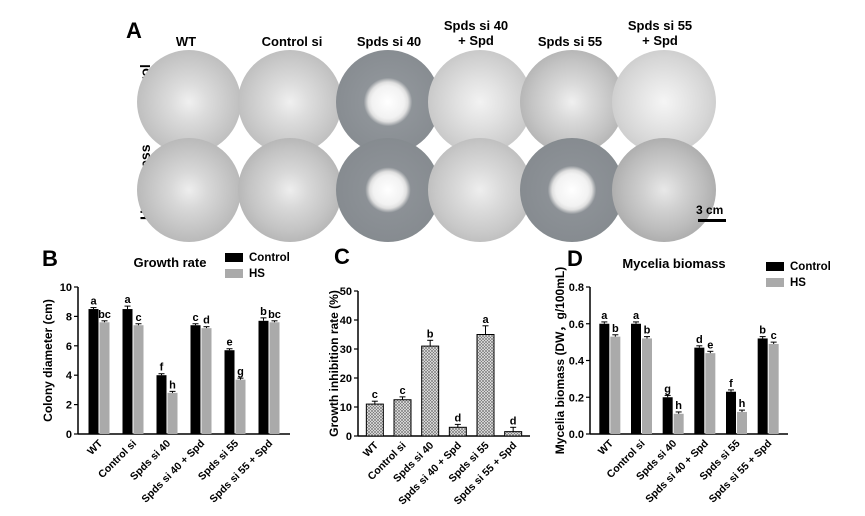 Image resolution: width=865 pixels, height=516 pixels. I want to click on chart-title: Mycelia biomass, so click(673, 263).